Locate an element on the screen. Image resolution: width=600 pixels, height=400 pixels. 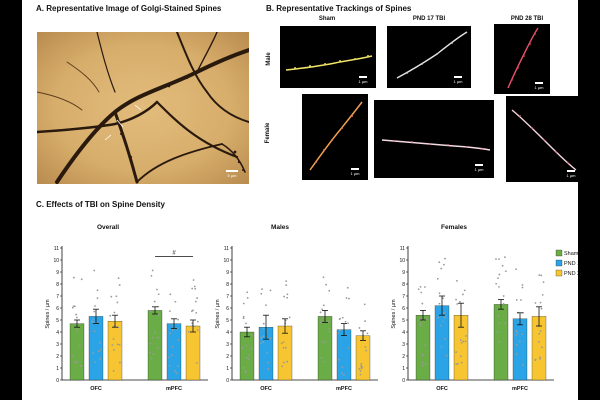
y-axis-label: Spines / µm is located at coordinates (394, 314).